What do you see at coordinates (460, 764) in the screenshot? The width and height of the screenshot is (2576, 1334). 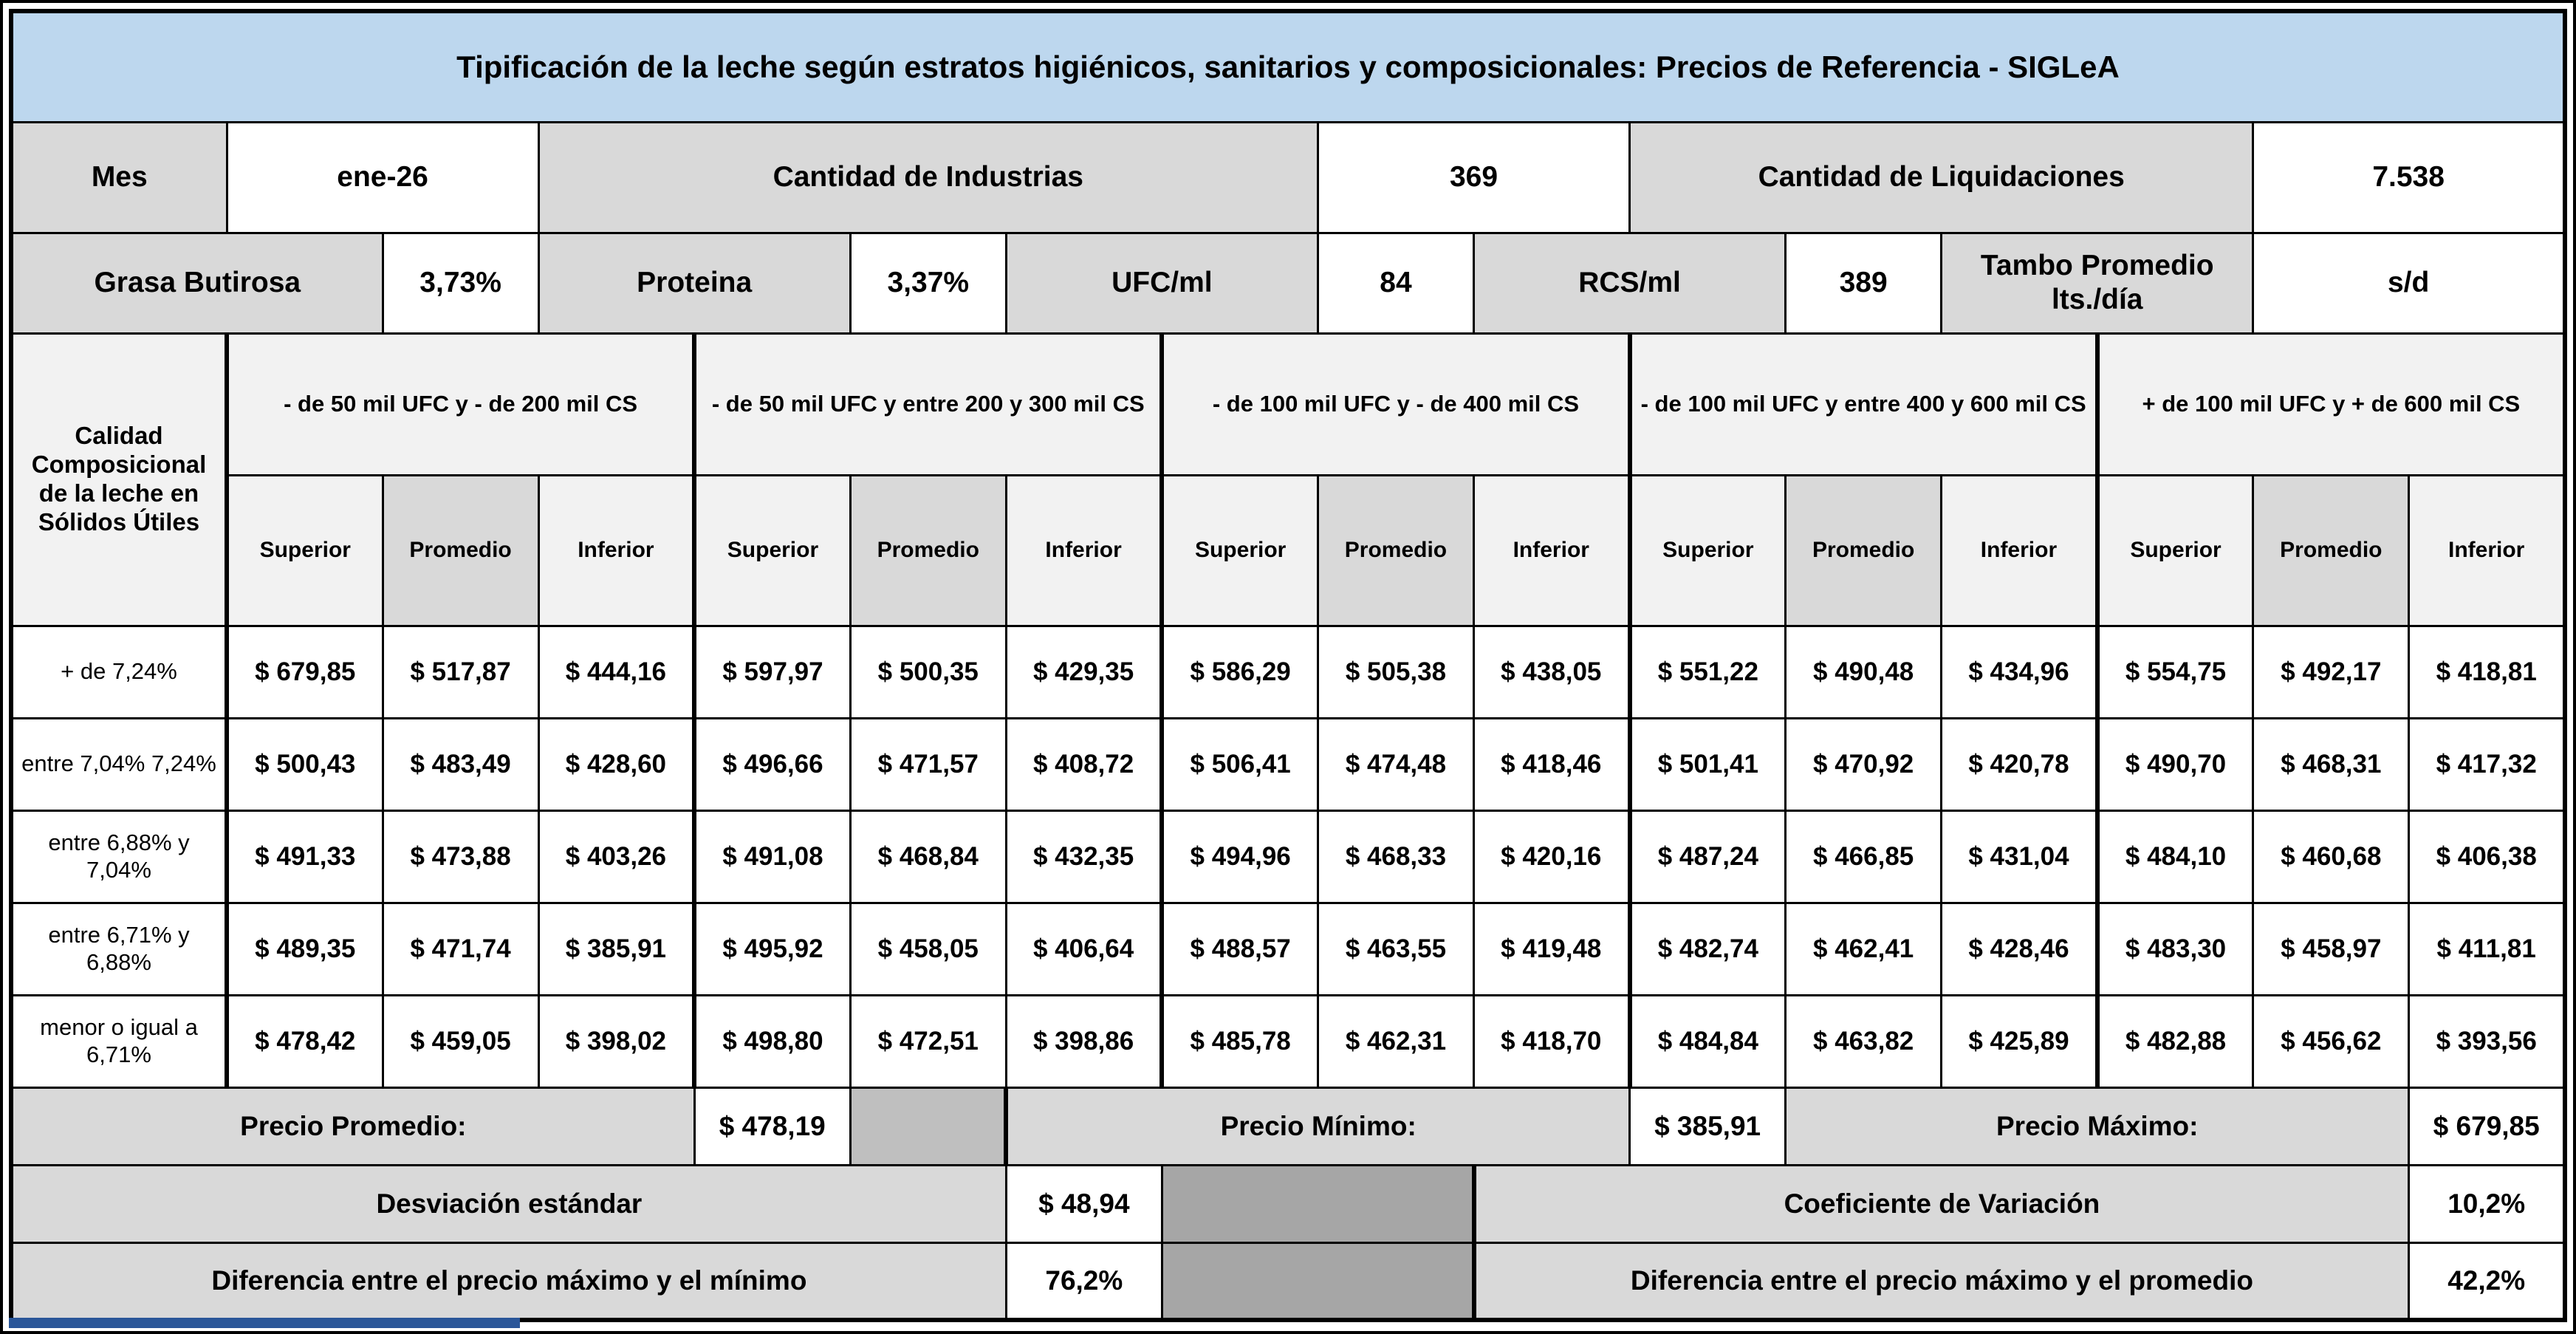 I see `price-cell: $ 483,49` at bounding box center [460, 764].